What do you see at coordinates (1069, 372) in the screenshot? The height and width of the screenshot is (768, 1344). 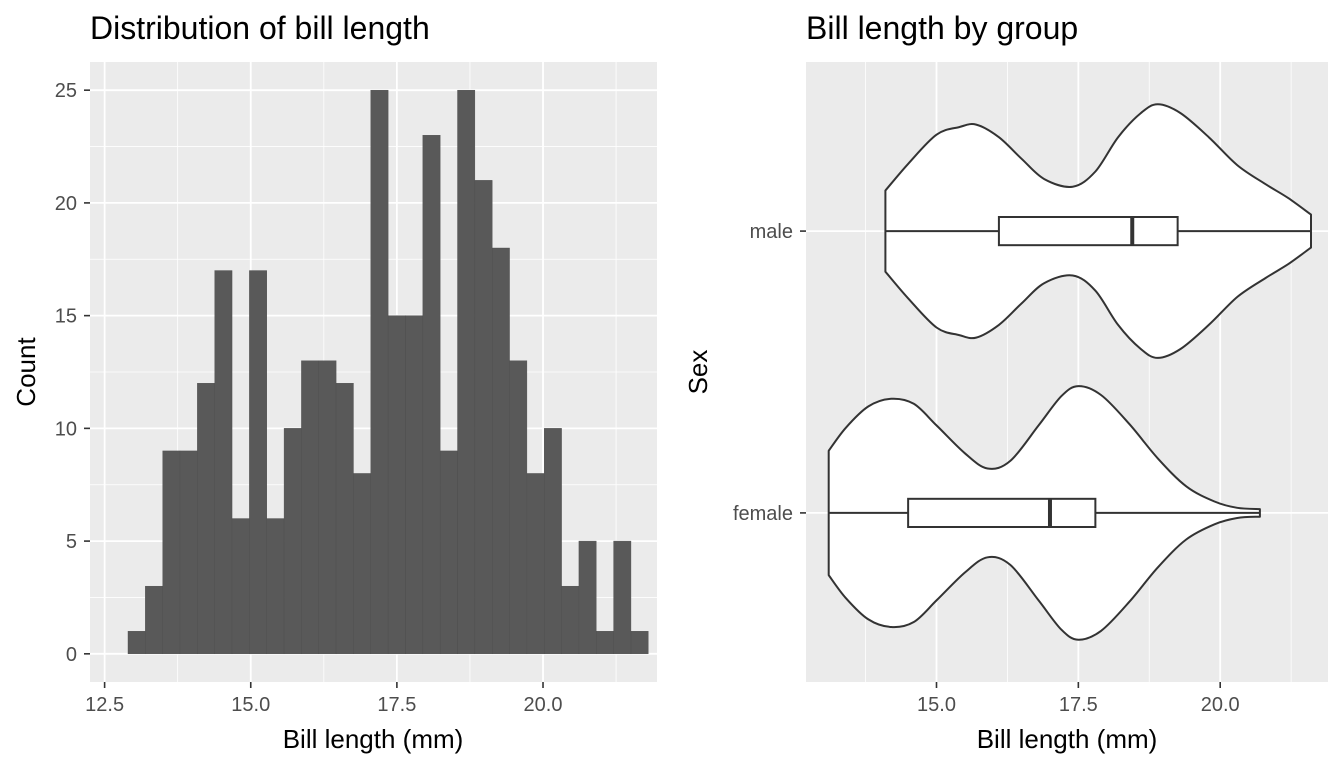 I see `violin-boxplots` at bounding box center [1069, 372].